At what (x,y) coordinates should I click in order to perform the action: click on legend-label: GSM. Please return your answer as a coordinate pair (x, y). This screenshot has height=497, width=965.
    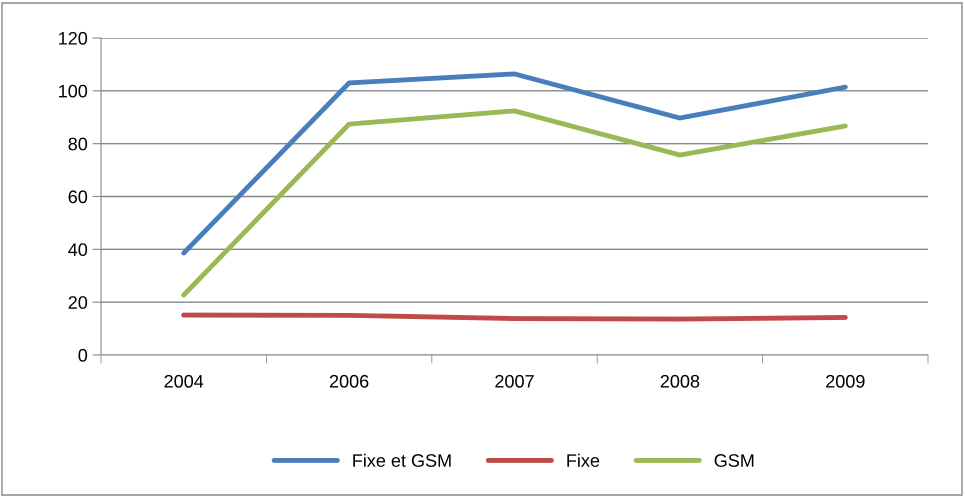
    Looking at the image, I should click on (734, 460).